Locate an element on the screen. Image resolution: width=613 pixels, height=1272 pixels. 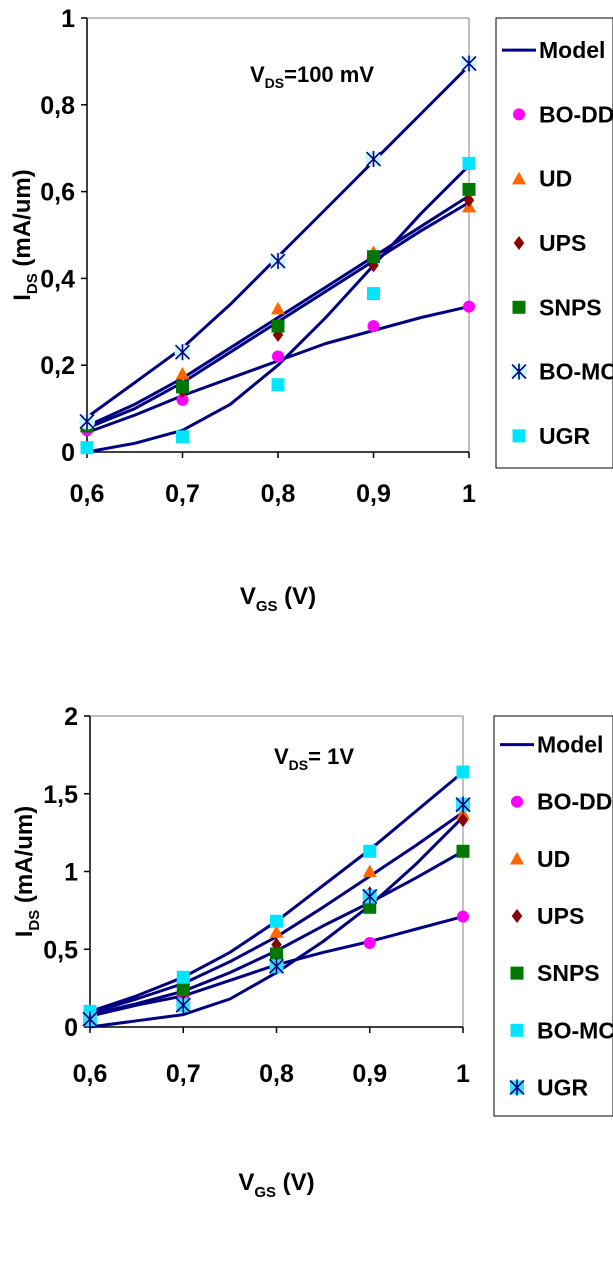
y-tick-label: 0,6 is located at coordinates (57, 193).